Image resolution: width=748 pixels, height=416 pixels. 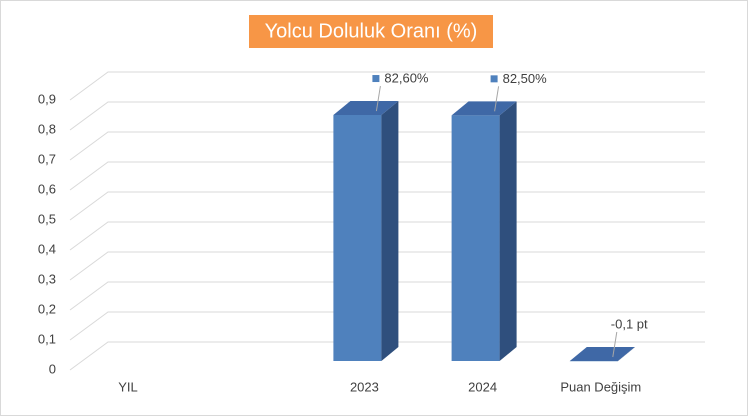 What do you see at coordinates (364, 386) in the screenshot?
I see `x-tick-label: 2023` at bounding box center [364, 386].